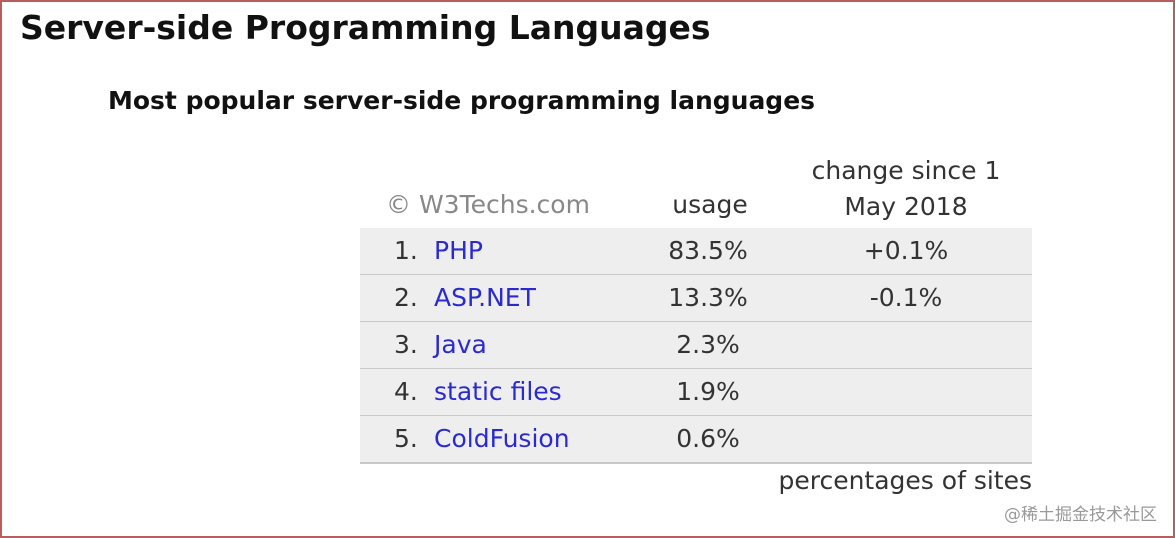  I want to click on language-link: Java, so click(460, 344).